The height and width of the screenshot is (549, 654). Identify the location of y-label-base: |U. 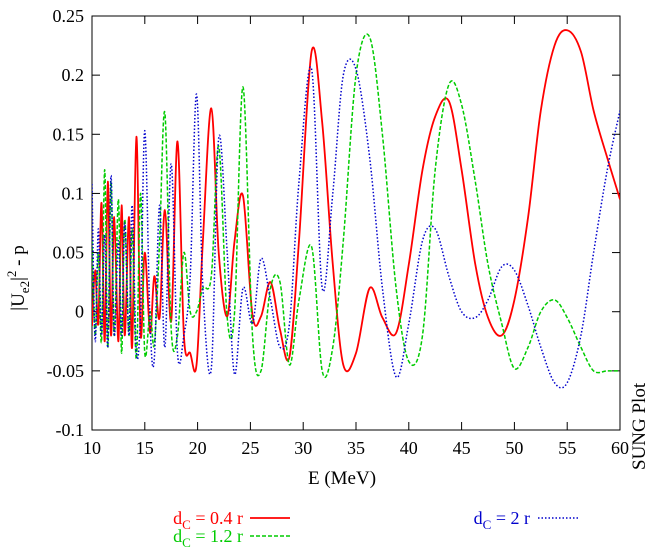
(18, 302).